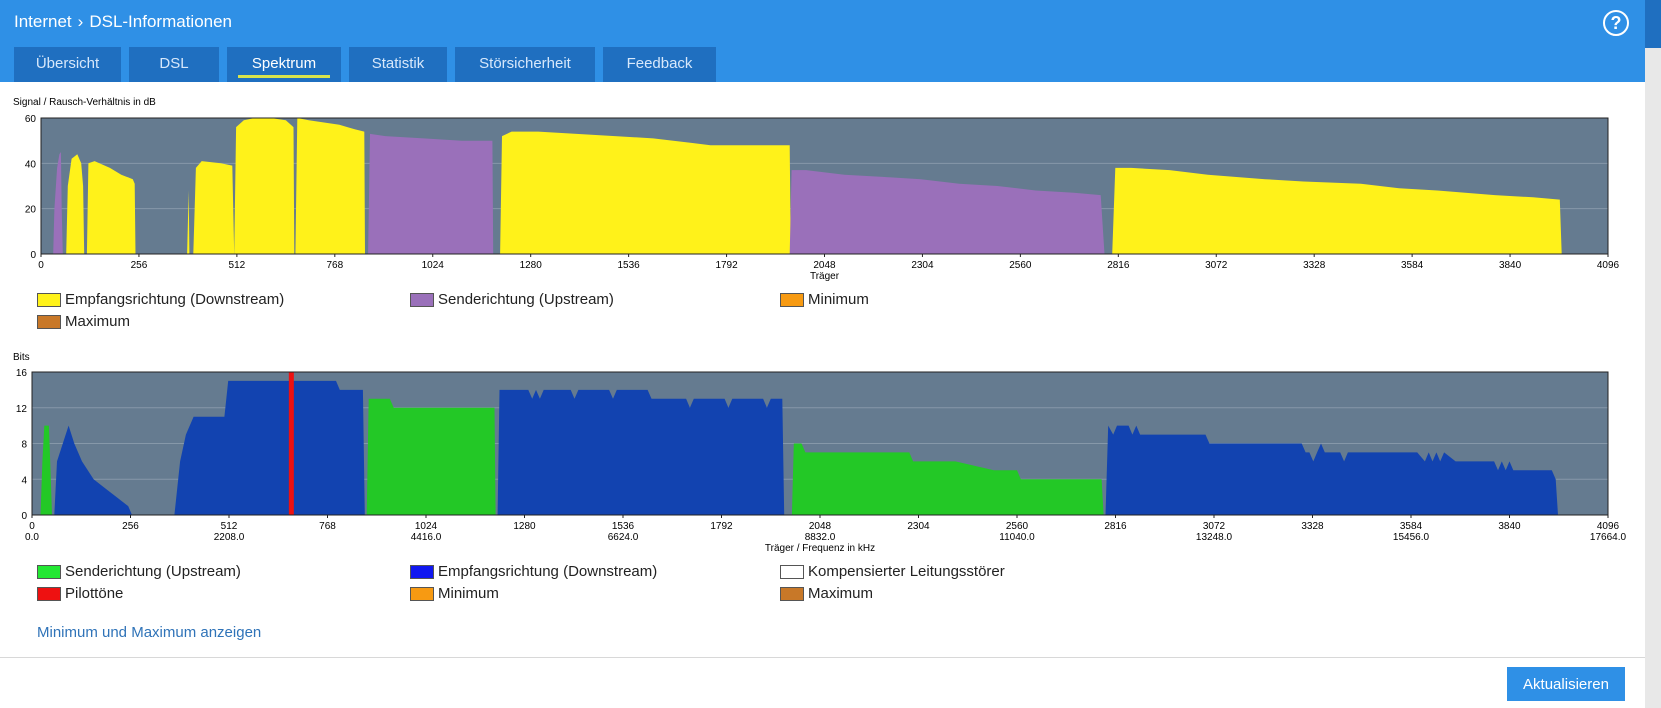 Image resolution: width=1661 pixels, height=708 pixels. What do you see at coordinates (31, 119) in the screenshot?
I see `y-tick-label: 60` at bounding box center [31, 119].